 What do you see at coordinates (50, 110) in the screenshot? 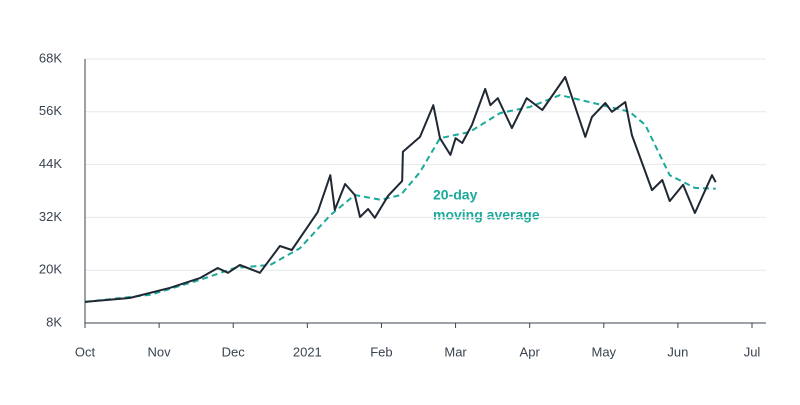
I see `y-tick-label: 56K` at bounding box center [50, 110].